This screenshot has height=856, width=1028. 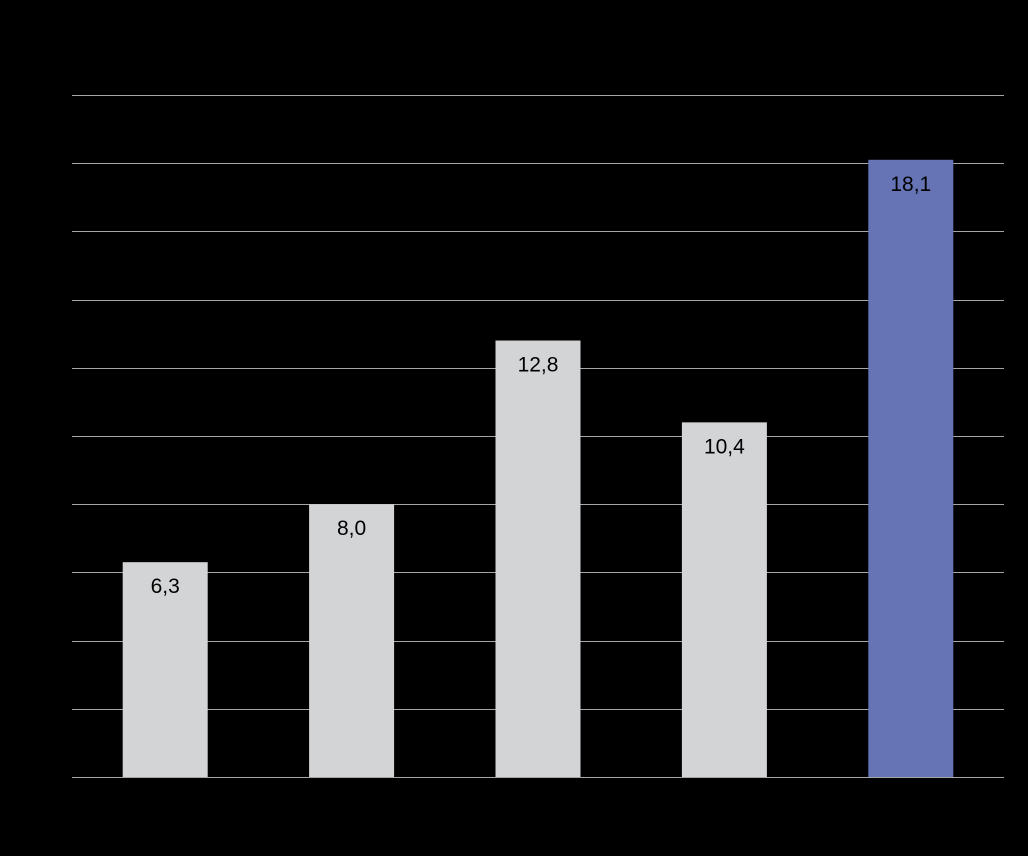 What do you see at coordinates (538, 365) in the screenshot?
I see `data-label: 12,8` at bounding box center [538, 365].